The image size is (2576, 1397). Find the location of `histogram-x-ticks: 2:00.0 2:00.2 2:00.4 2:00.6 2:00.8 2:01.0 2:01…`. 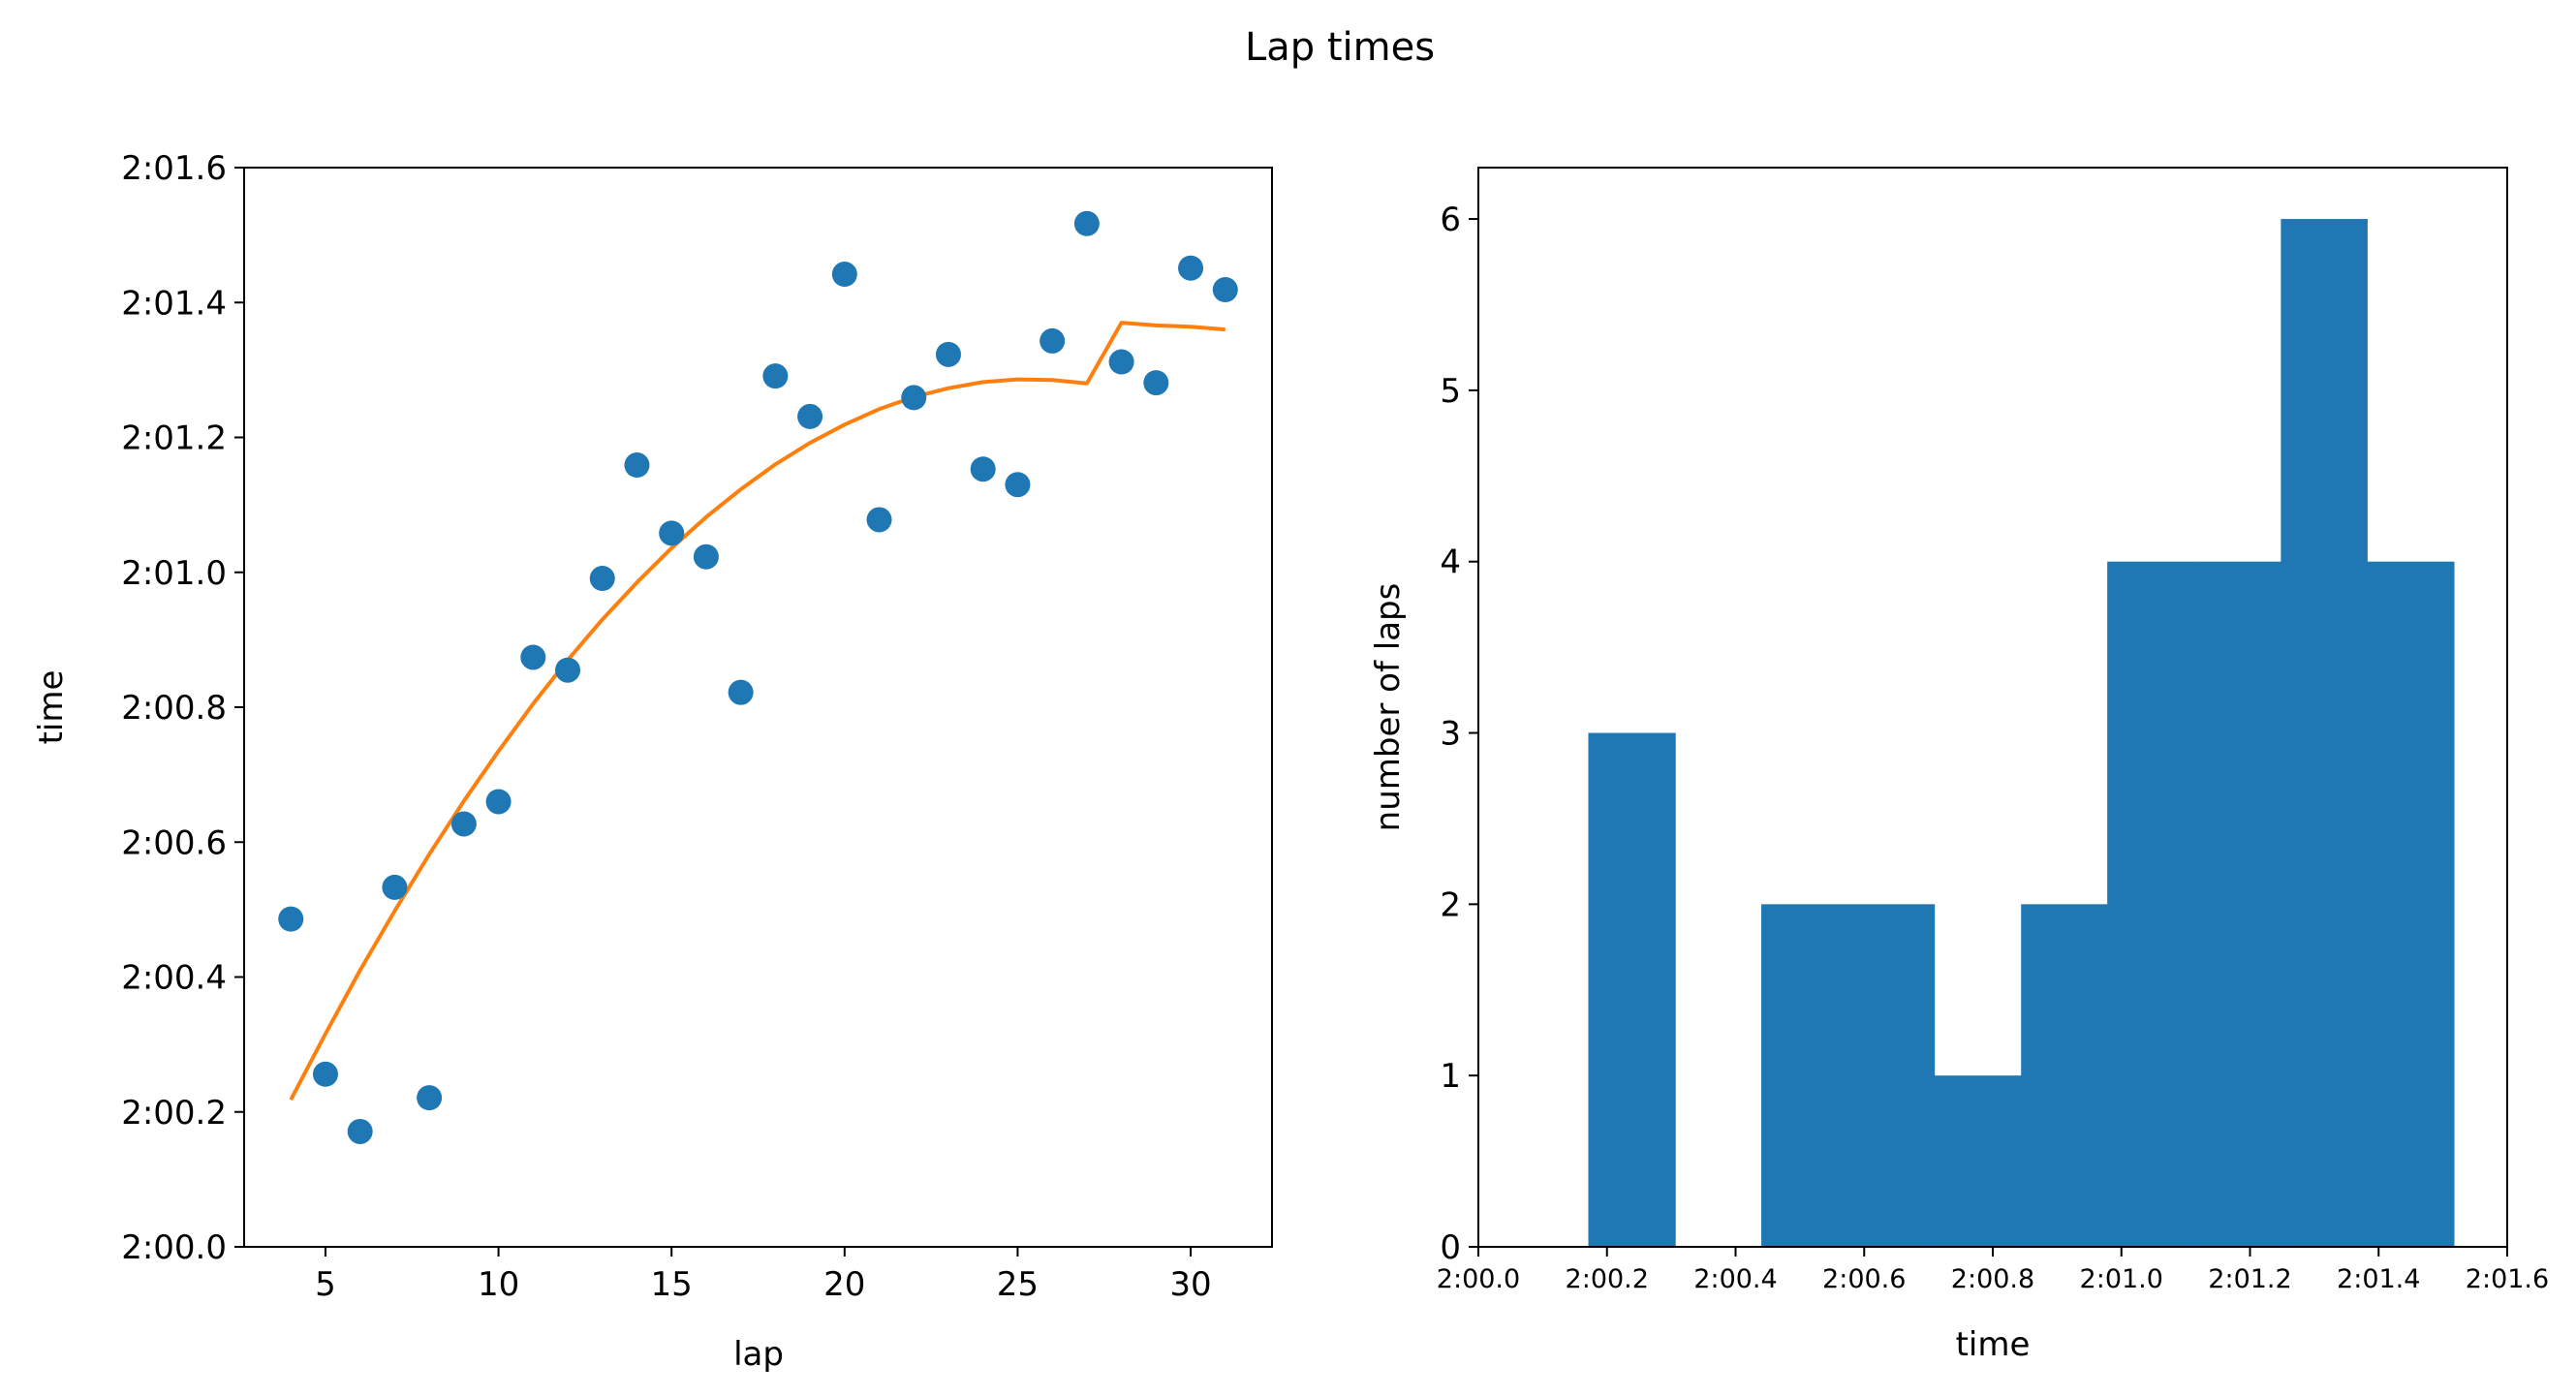

histogram-x-ticks: 2:00.0 2:00.2 2:00.4 2:00.6 2:00.8 2:01.0 2:01… is located at coordinates (1993, 1271).